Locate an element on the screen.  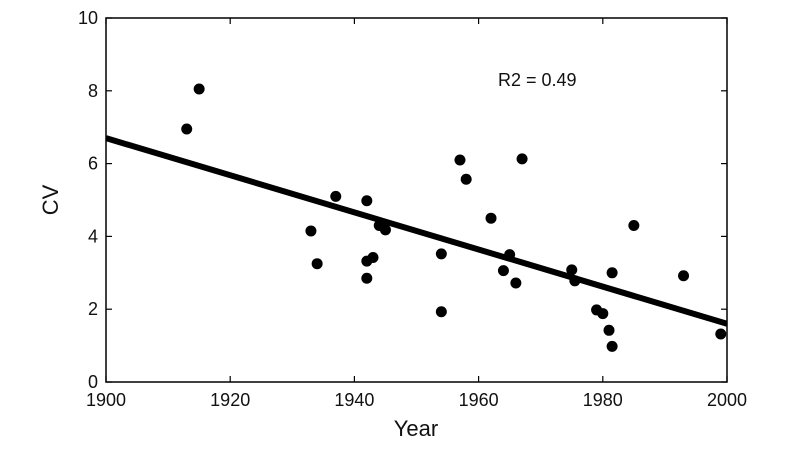
y-tick-label: 6 is located at coordinates (93, 164).